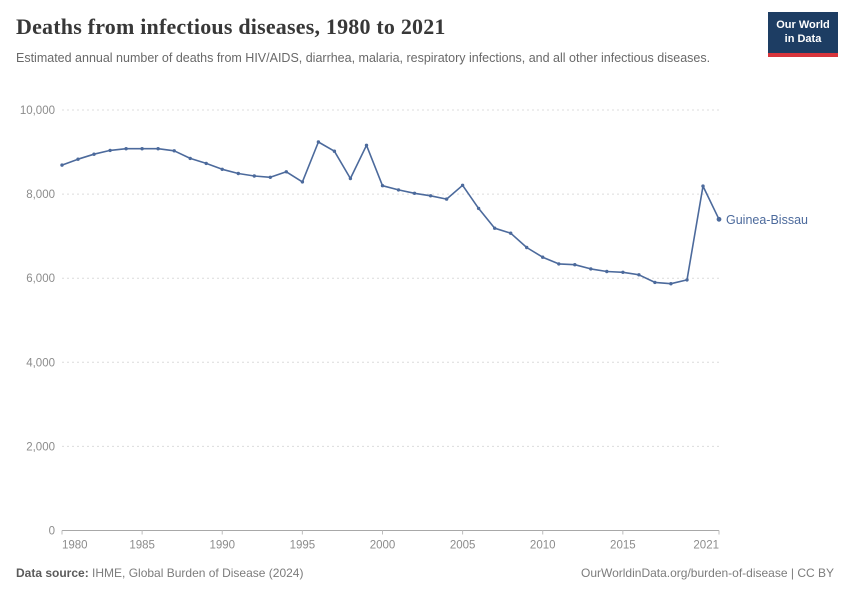 The width and height of the screenshot is (850, 600). What do you see at coordinates (37, 111) in the screenshot?
I see `y-tick-label: 10,000` at bounding box center [37, 111].